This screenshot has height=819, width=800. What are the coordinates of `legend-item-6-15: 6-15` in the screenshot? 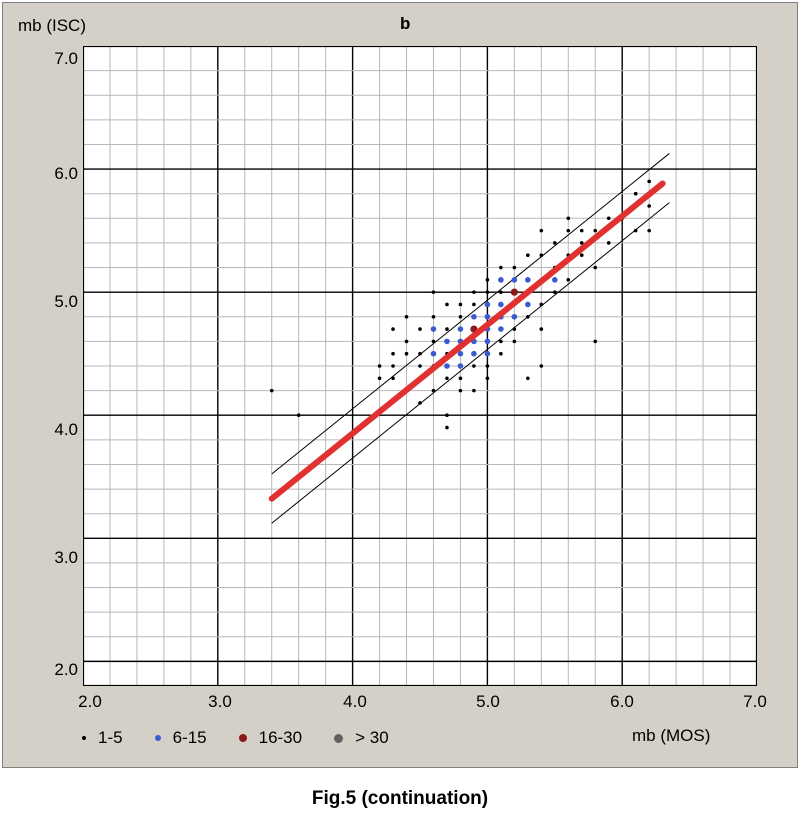 It's located at (180, 738).